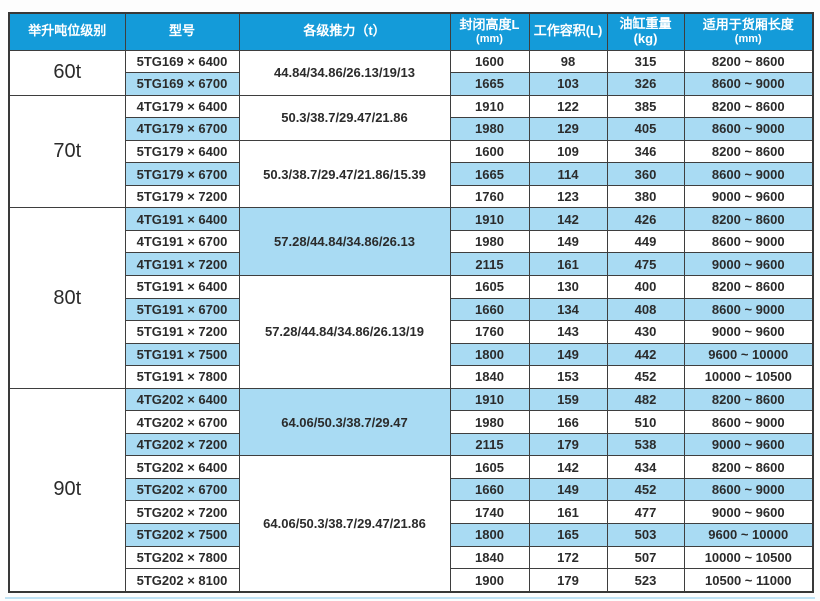  What do you see at coordinates (645, 309) in the screenshot?
I see `cylinder-weight-cell: 408` at bounding box center [645, 309].